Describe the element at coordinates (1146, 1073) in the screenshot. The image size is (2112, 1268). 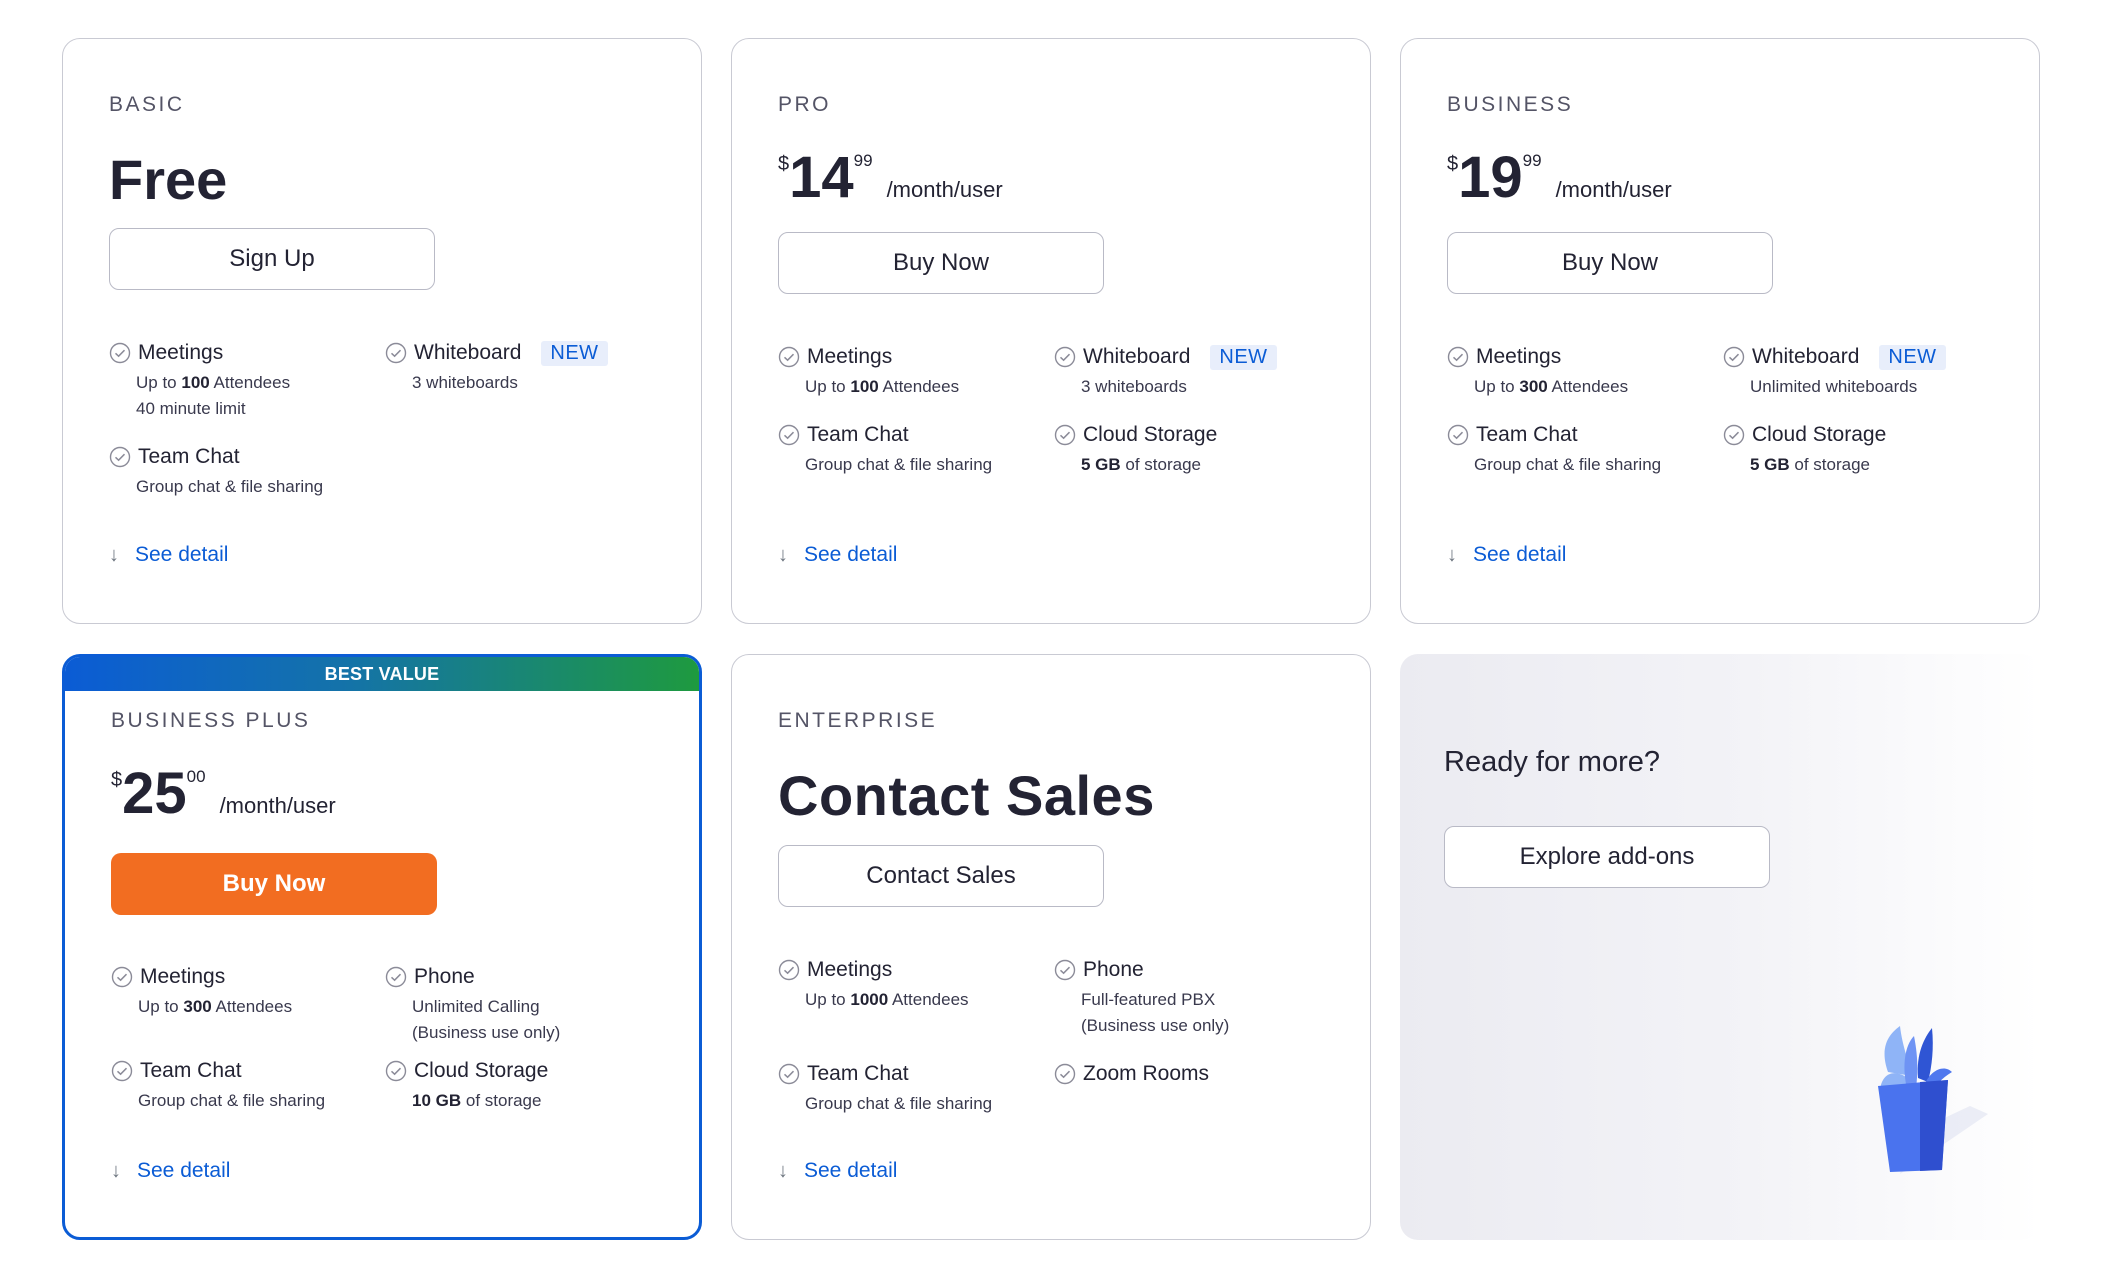
I see `feature-title: Zoom Rooms` at that location.